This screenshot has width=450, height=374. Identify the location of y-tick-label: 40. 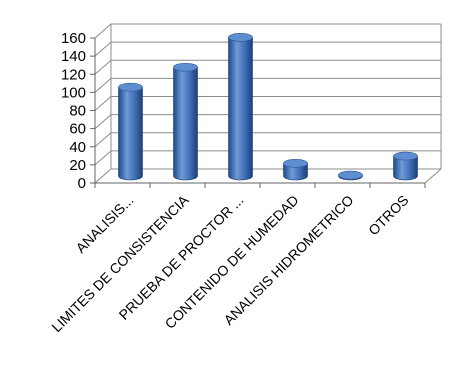
(77, 147).